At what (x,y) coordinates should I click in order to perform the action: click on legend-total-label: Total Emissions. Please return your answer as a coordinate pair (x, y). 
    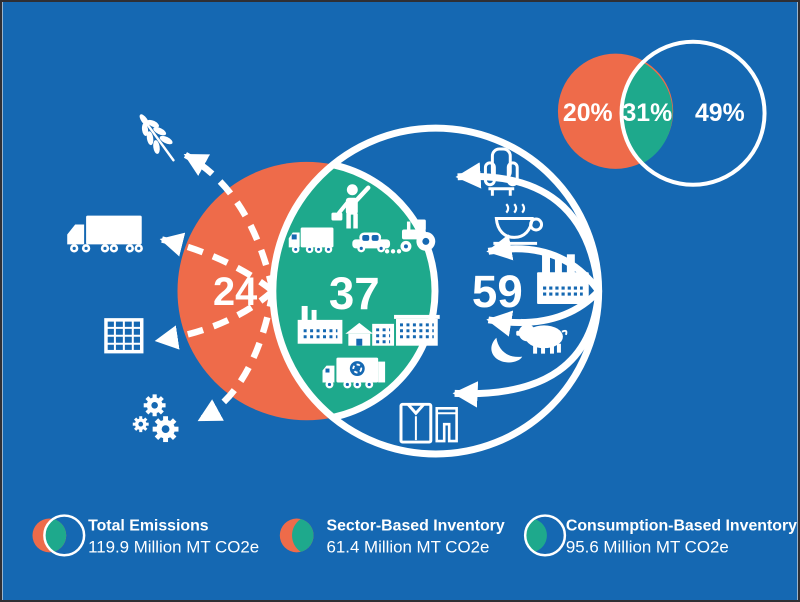
    Looking at the image, I should click on (148, 525).